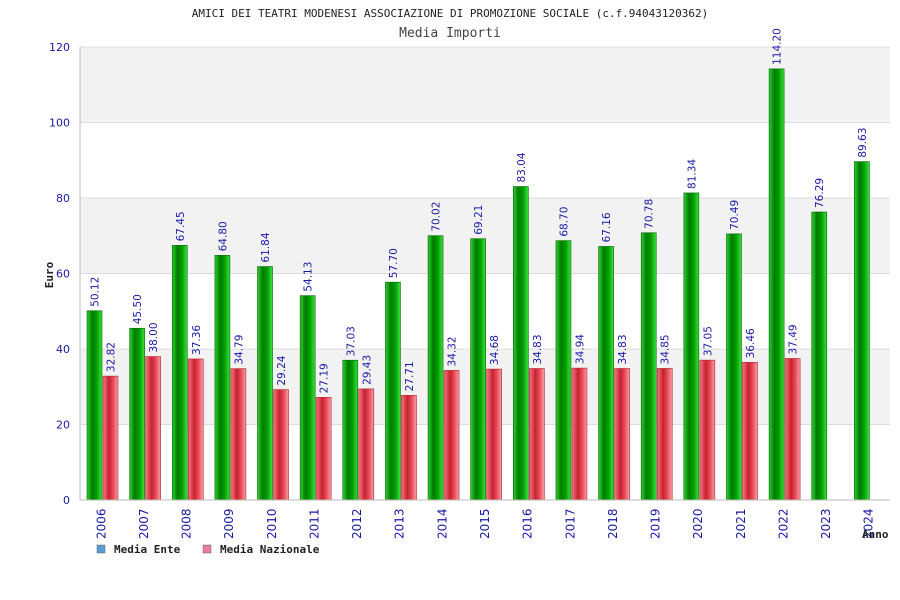 The height and width of the screenshot is (600, 900). I want to click on data-label: 89.63, so click(863, 143).